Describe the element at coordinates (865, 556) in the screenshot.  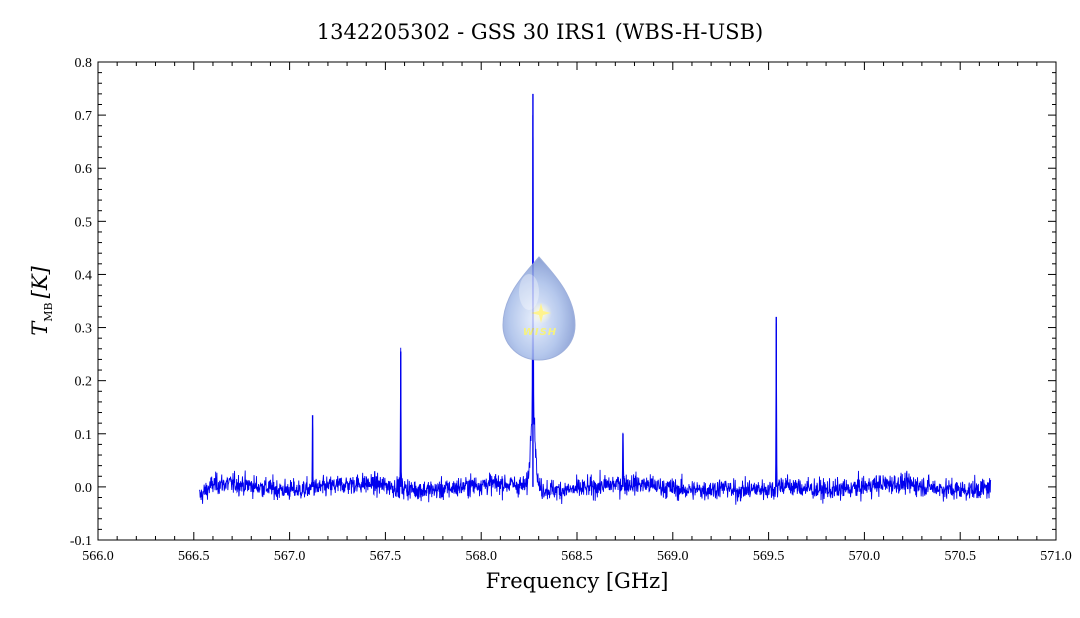
I see `x-tick-label: 570.0` at that location.